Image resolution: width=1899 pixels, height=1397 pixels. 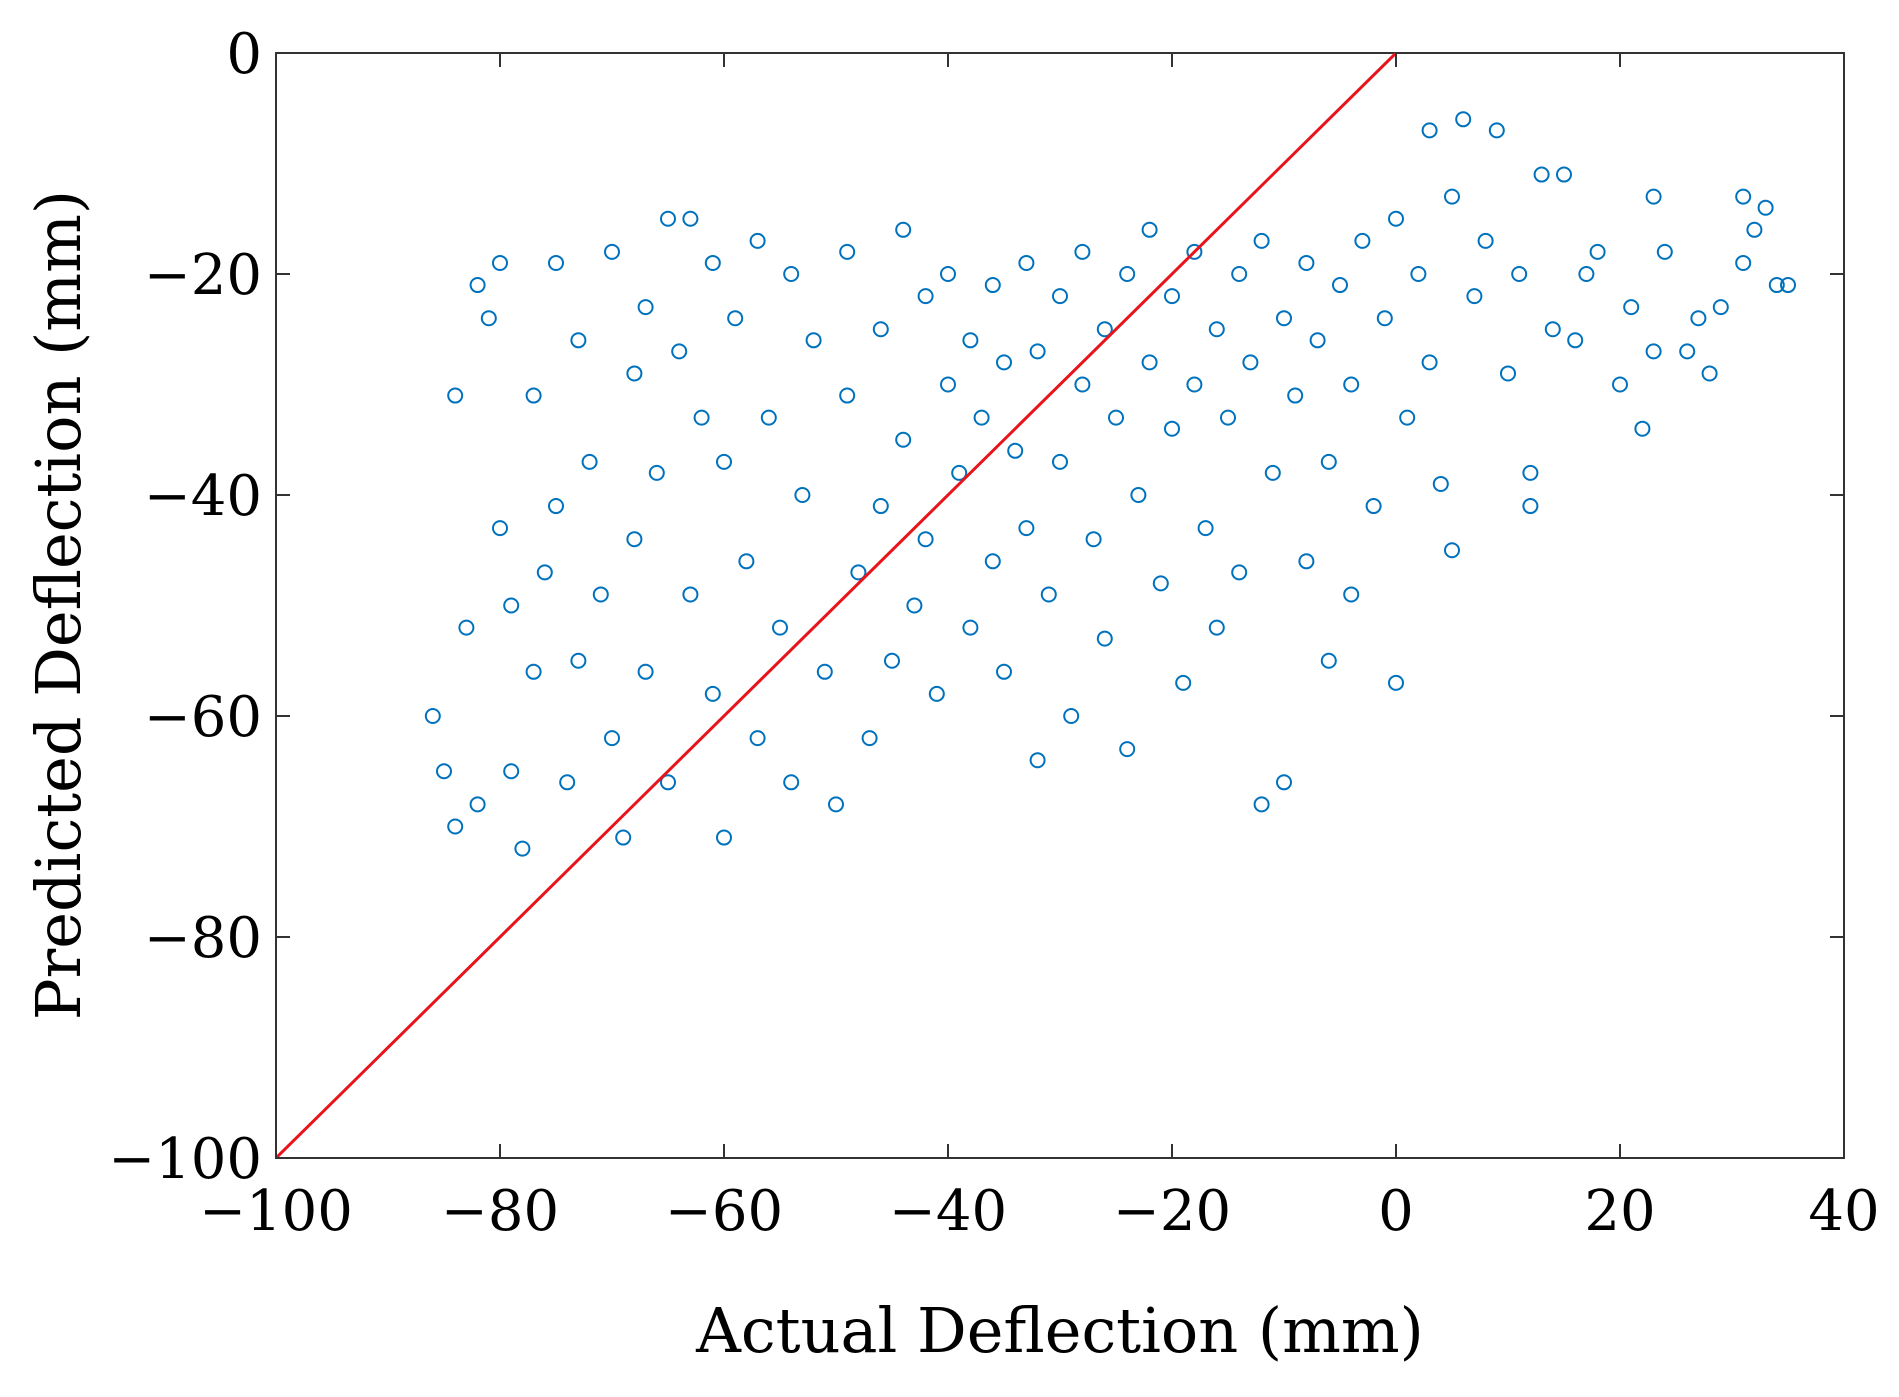 I want to click on x-tick-label: −20, so click(x=1172, y=1211).